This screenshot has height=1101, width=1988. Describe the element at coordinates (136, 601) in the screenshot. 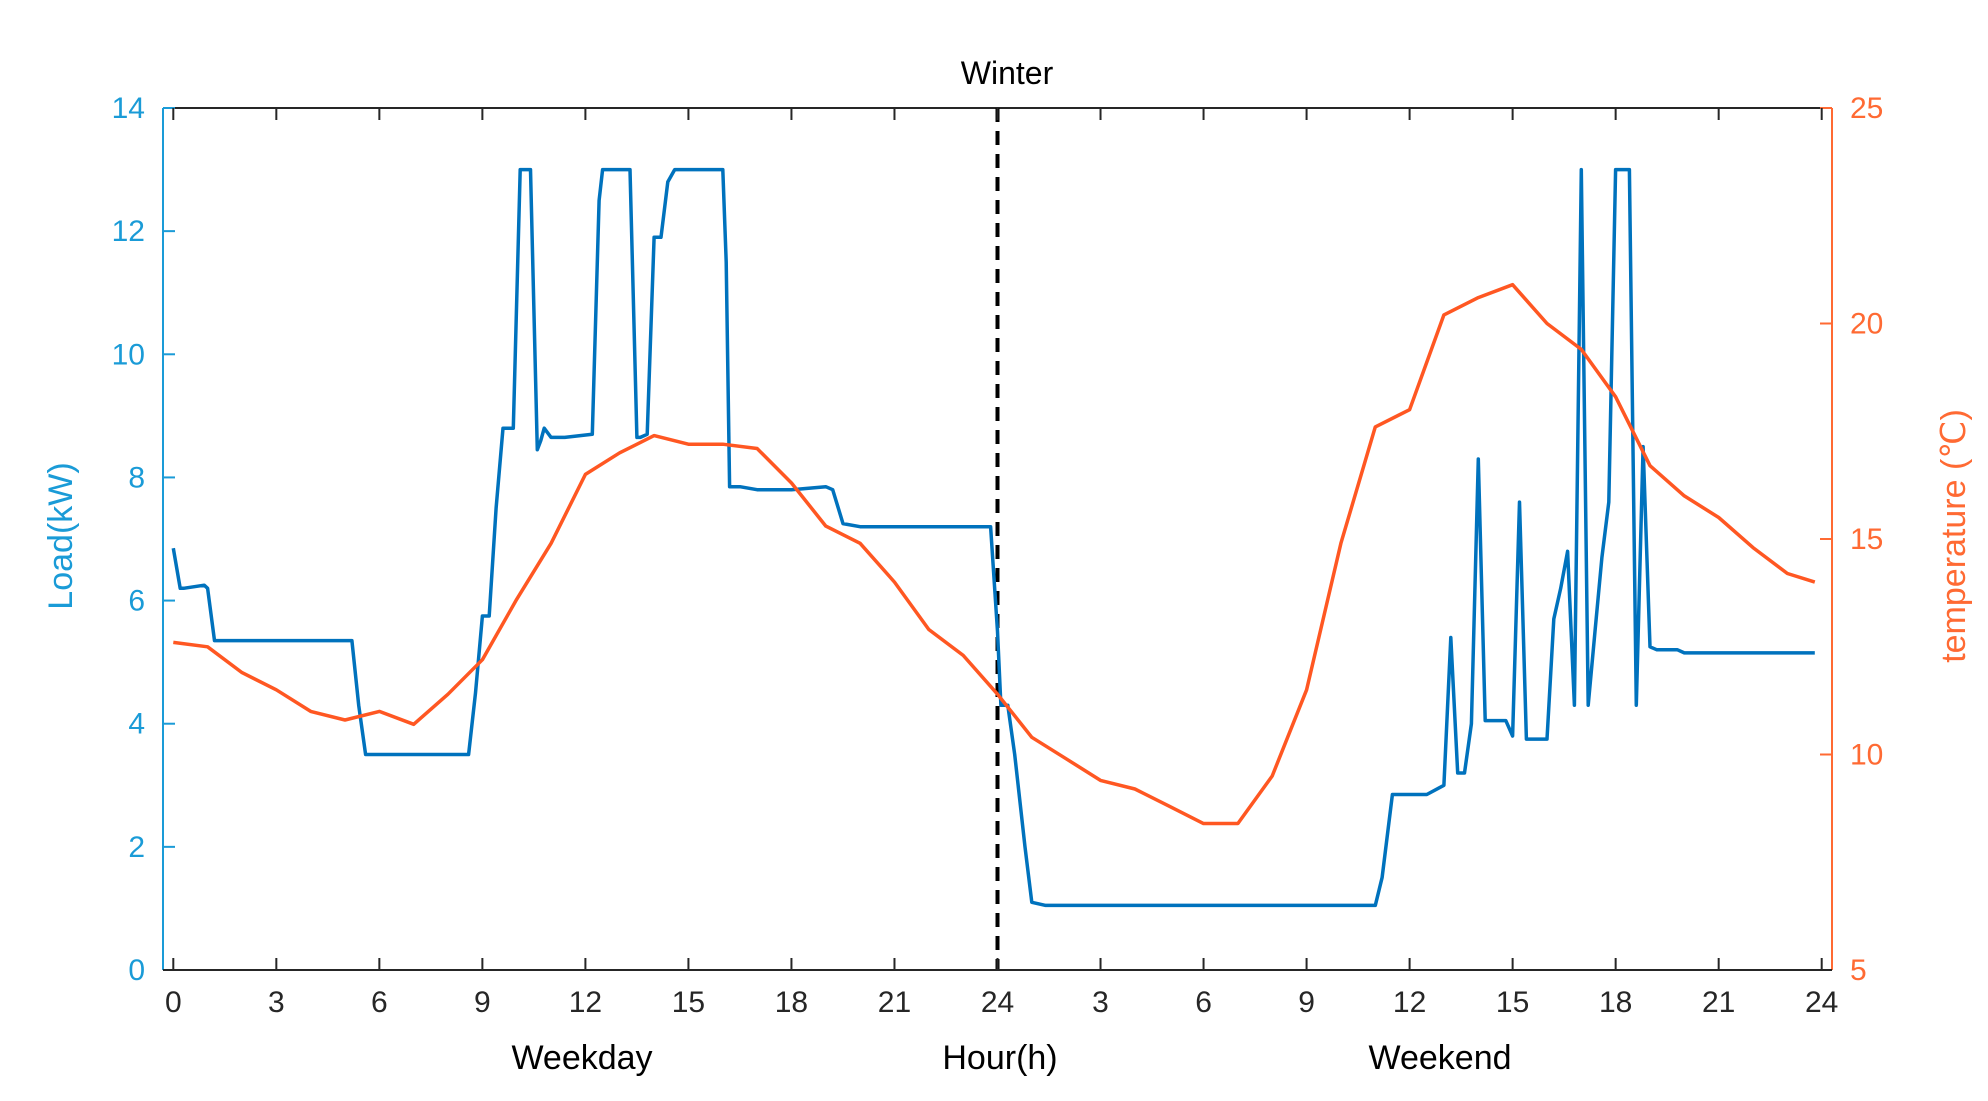

I see `left-tick-label: 6` at that location.